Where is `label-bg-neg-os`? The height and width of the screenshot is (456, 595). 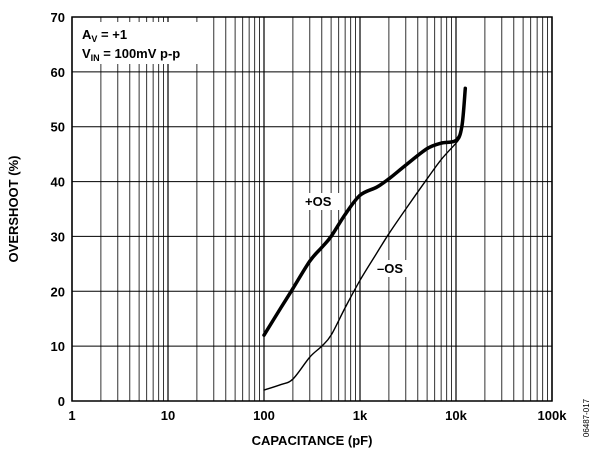
label-bg-neg-os is located at coordinates (393, 268).